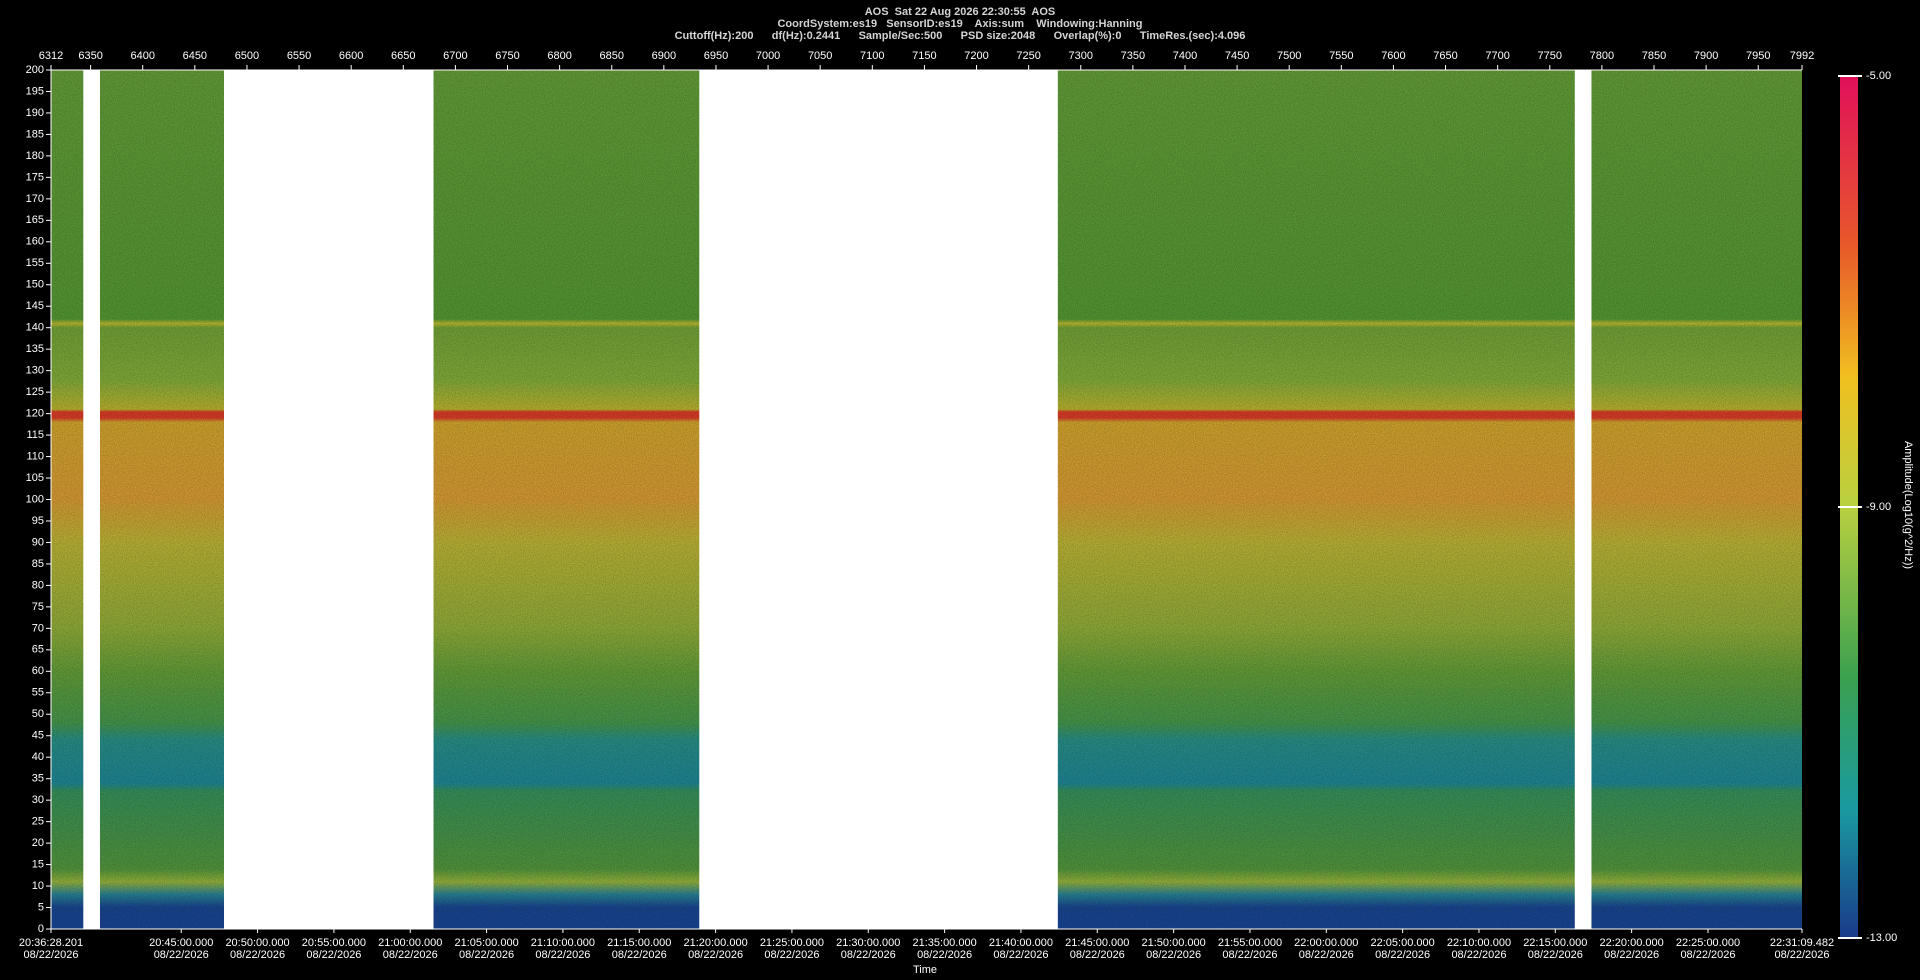 The width and height of the screenshot is (1920, 980). Describe the element at coordinates (142, 56) in the screenshot. I see `x-tick-label: 6400` at that location.